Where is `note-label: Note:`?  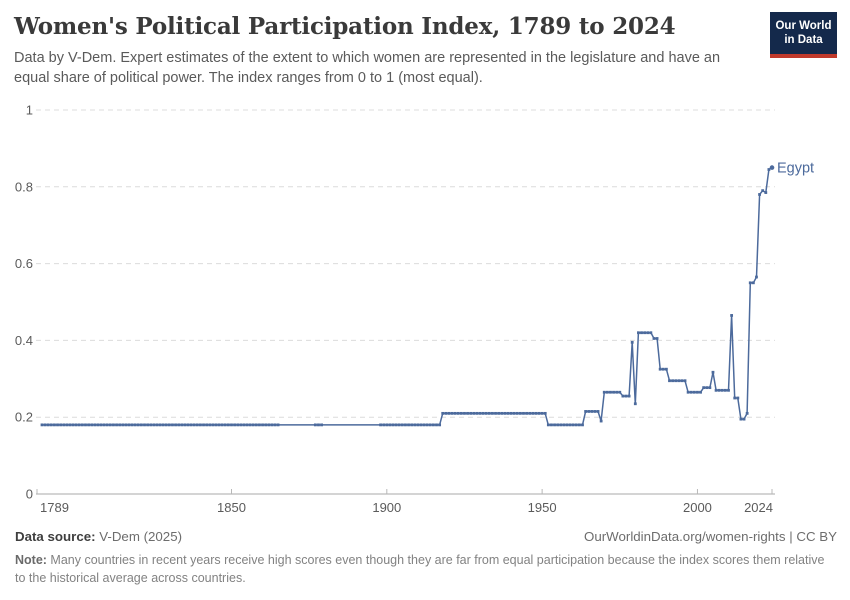 note-label: Note: is located at coordinates (31, 560).